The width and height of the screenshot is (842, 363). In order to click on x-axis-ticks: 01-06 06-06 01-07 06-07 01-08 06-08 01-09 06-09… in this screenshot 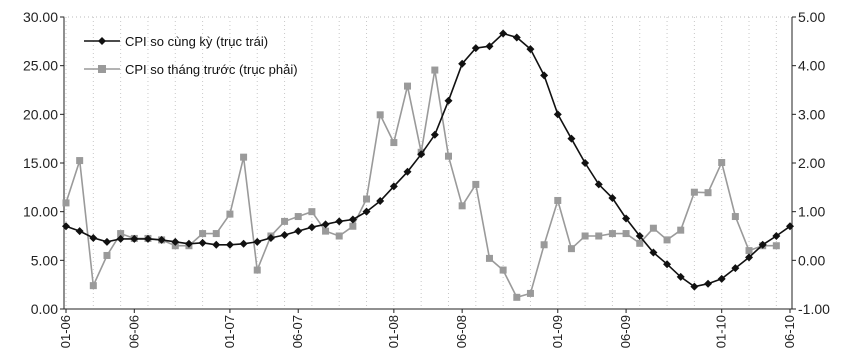, I will do `click(427, 328)`.